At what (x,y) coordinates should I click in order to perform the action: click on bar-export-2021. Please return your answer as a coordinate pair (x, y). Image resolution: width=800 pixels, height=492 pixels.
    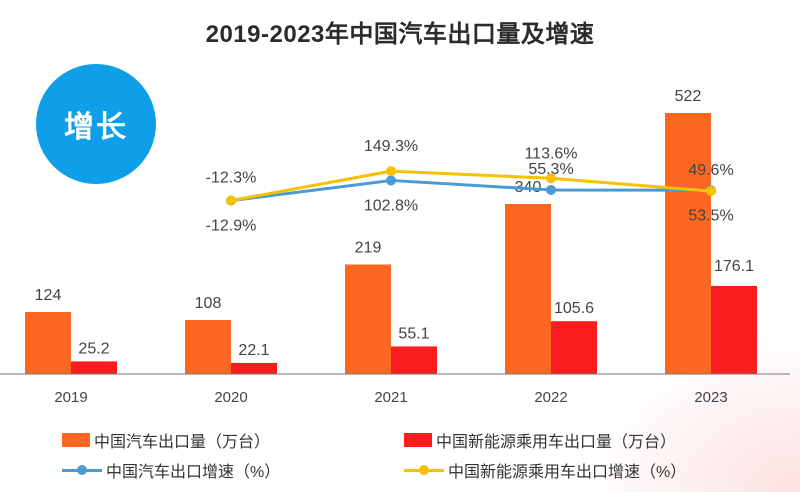
    Looking at the image, I should click on (368, 319).